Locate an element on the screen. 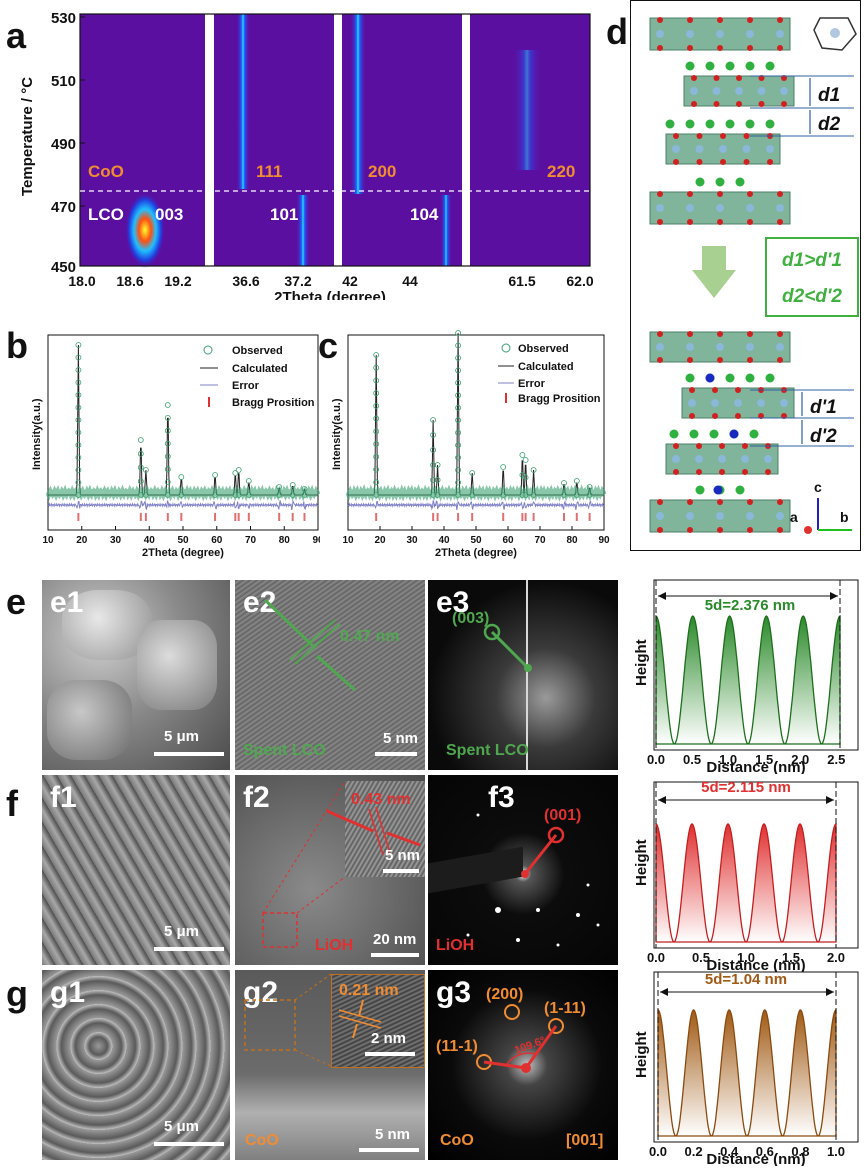 The image size is (866, 1173). profile-xtick: 2.5 is located at coordinates (836, 759).